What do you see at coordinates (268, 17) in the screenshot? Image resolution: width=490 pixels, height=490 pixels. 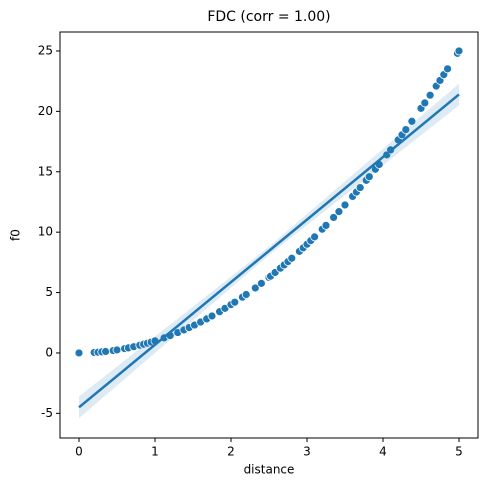 I see `chart-title: FDC (corr = 1.00)` at bounding box center [268, 17].